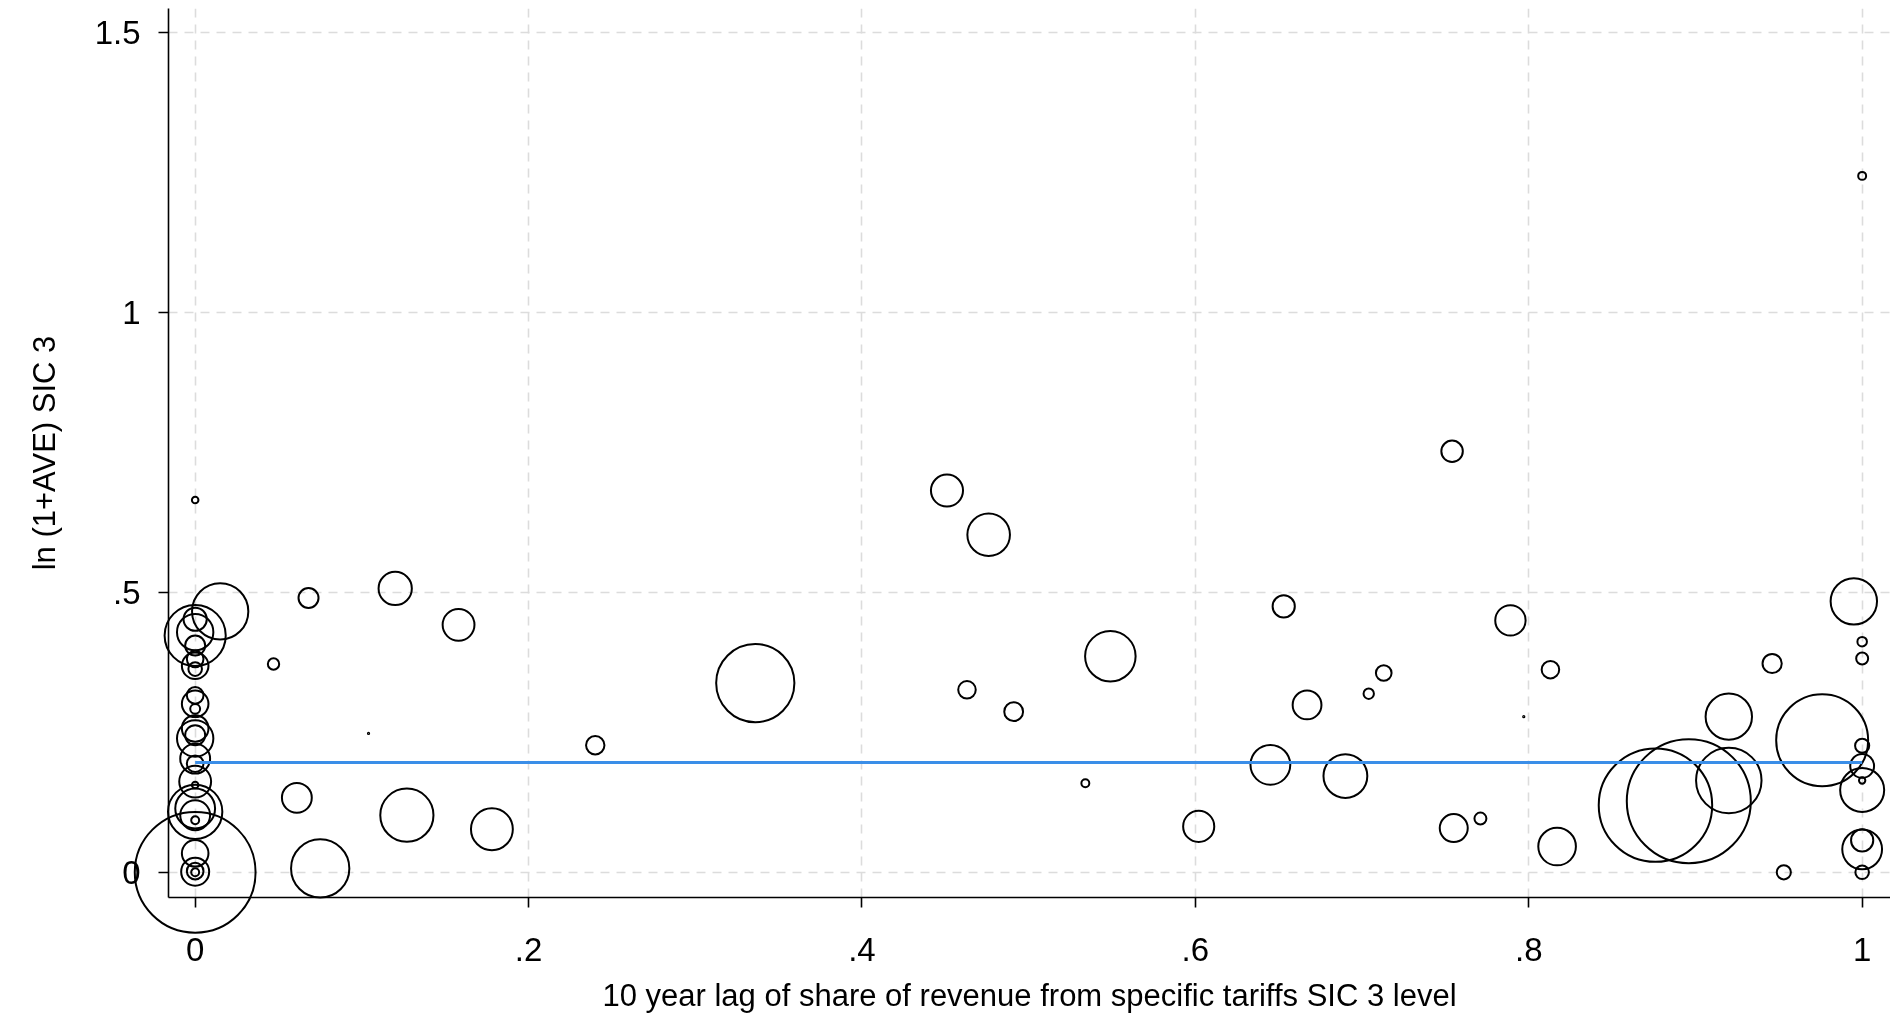  Describe the element at coordinates (1529, 949) in the screenshot. I see `x-tick-label: .8` at that location.